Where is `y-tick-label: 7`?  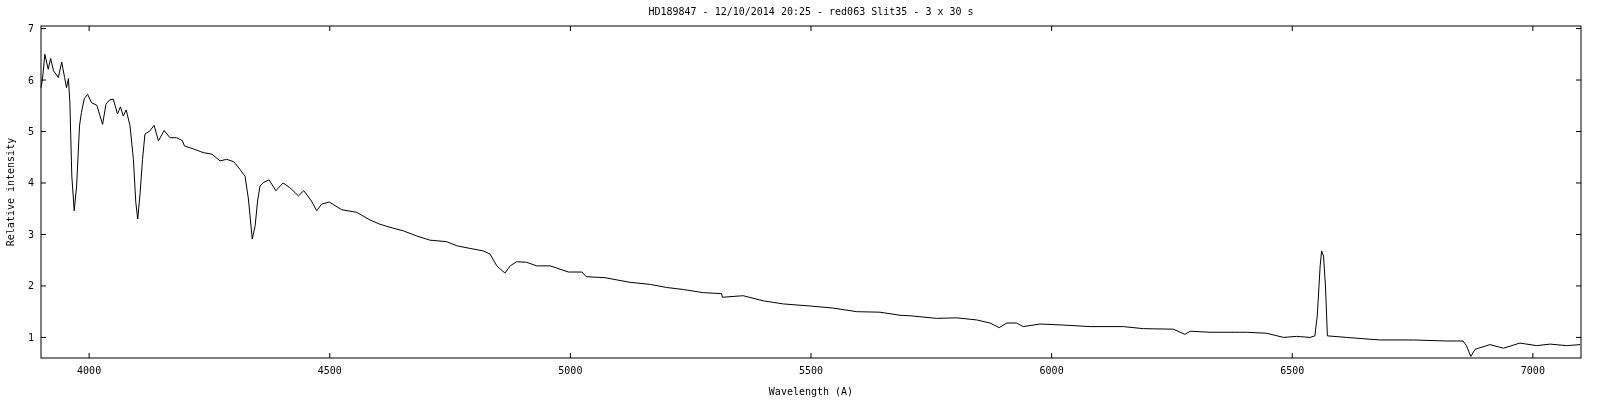 y-tick-label: 7 is located at coordinates (30, 29).